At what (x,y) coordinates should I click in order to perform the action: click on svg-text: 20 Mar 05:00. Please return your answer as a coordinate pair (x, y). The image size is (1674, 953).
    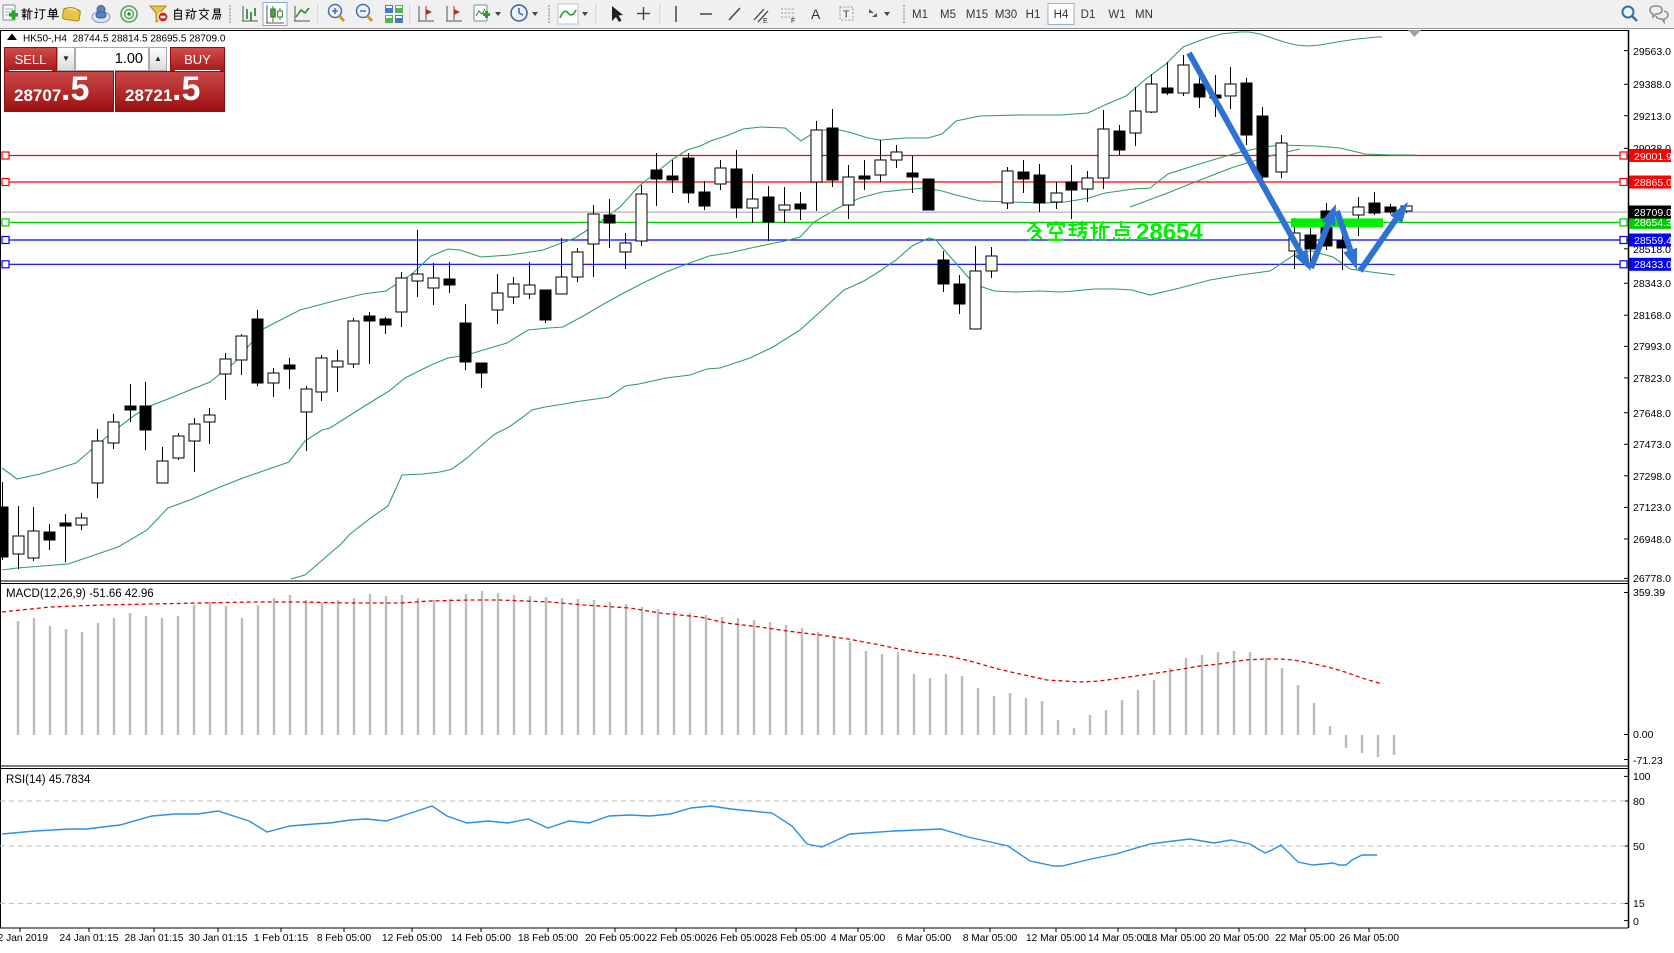
    Looking at the image, I should click on (1239, 938).